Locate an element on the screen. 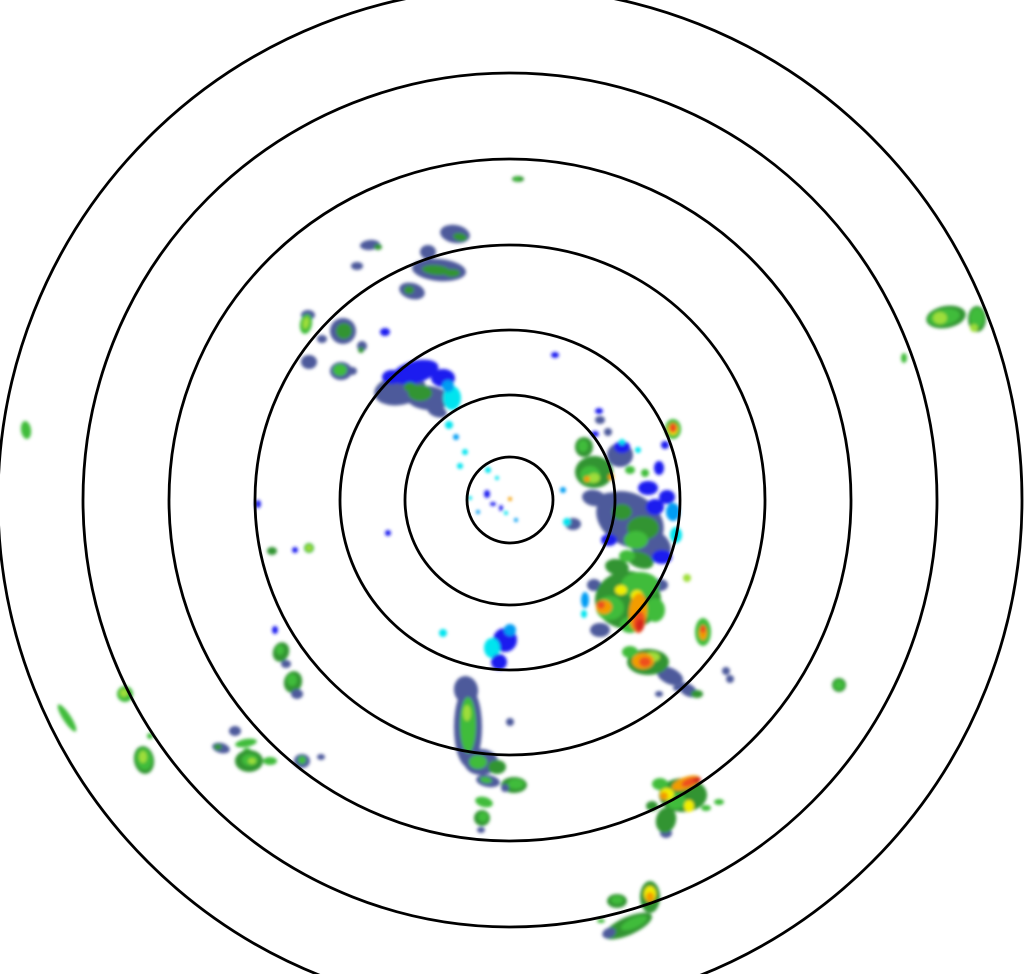  echo-cluster-nnw-slate-band is located at coordinates (410, 262).